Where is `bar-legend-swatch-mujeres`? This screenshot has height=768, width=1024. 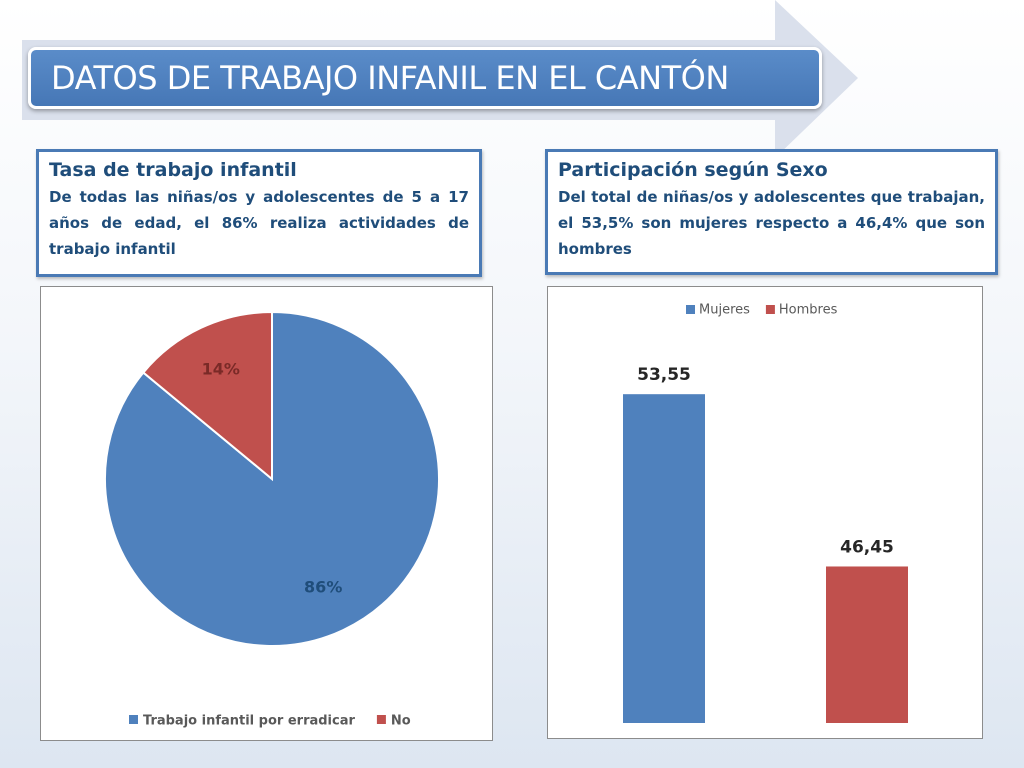
bar-legend-swatch-mujeres is located at coordinates (690, 309).